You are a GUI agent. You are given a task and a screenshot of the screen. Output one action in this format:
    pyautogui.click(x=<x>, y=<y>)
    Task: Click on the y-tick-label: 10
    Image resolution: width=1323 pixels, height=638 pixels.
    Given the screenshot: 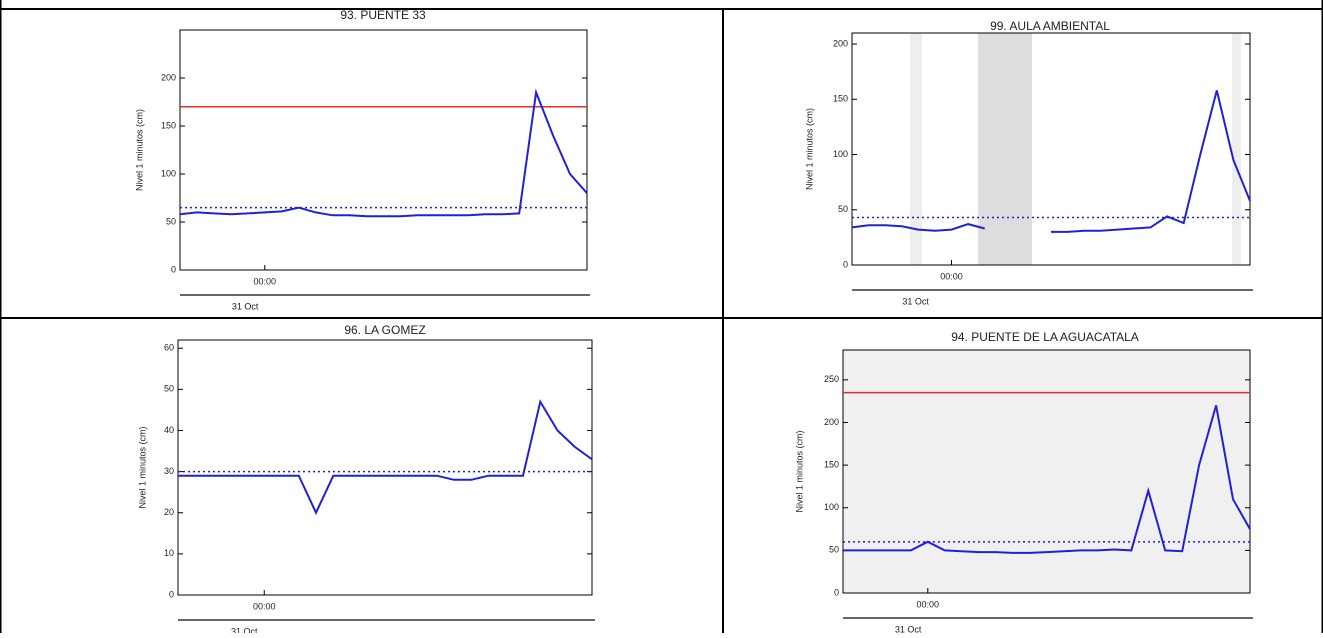 What is the action you would take?
    pyautogui.click(x=169, y=553)
    